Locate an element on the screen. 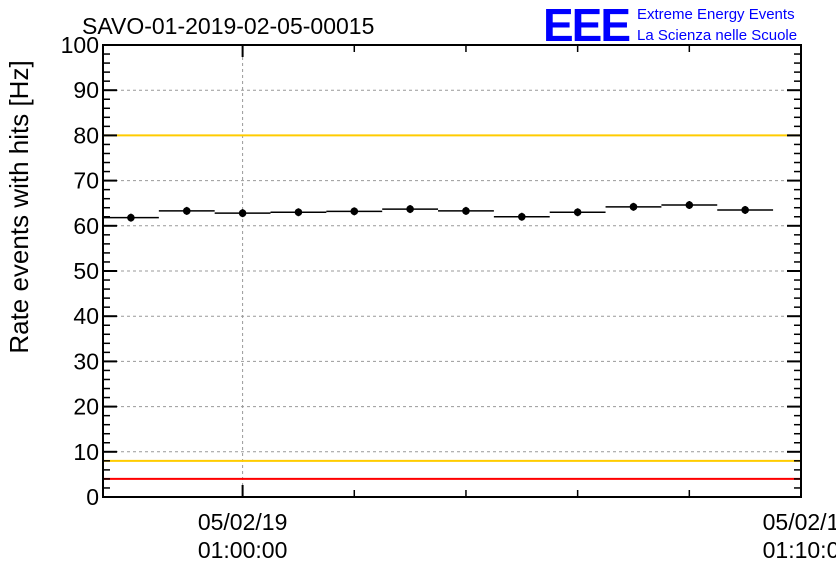  y-tick-label: 50 is located at coordinates (86, 271).